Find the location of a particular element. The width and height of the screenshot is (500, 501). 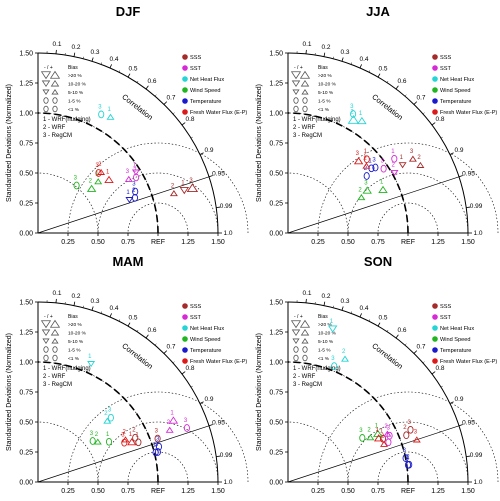

corr-tick-label: 0.7 is located at coordinates (170, 346).